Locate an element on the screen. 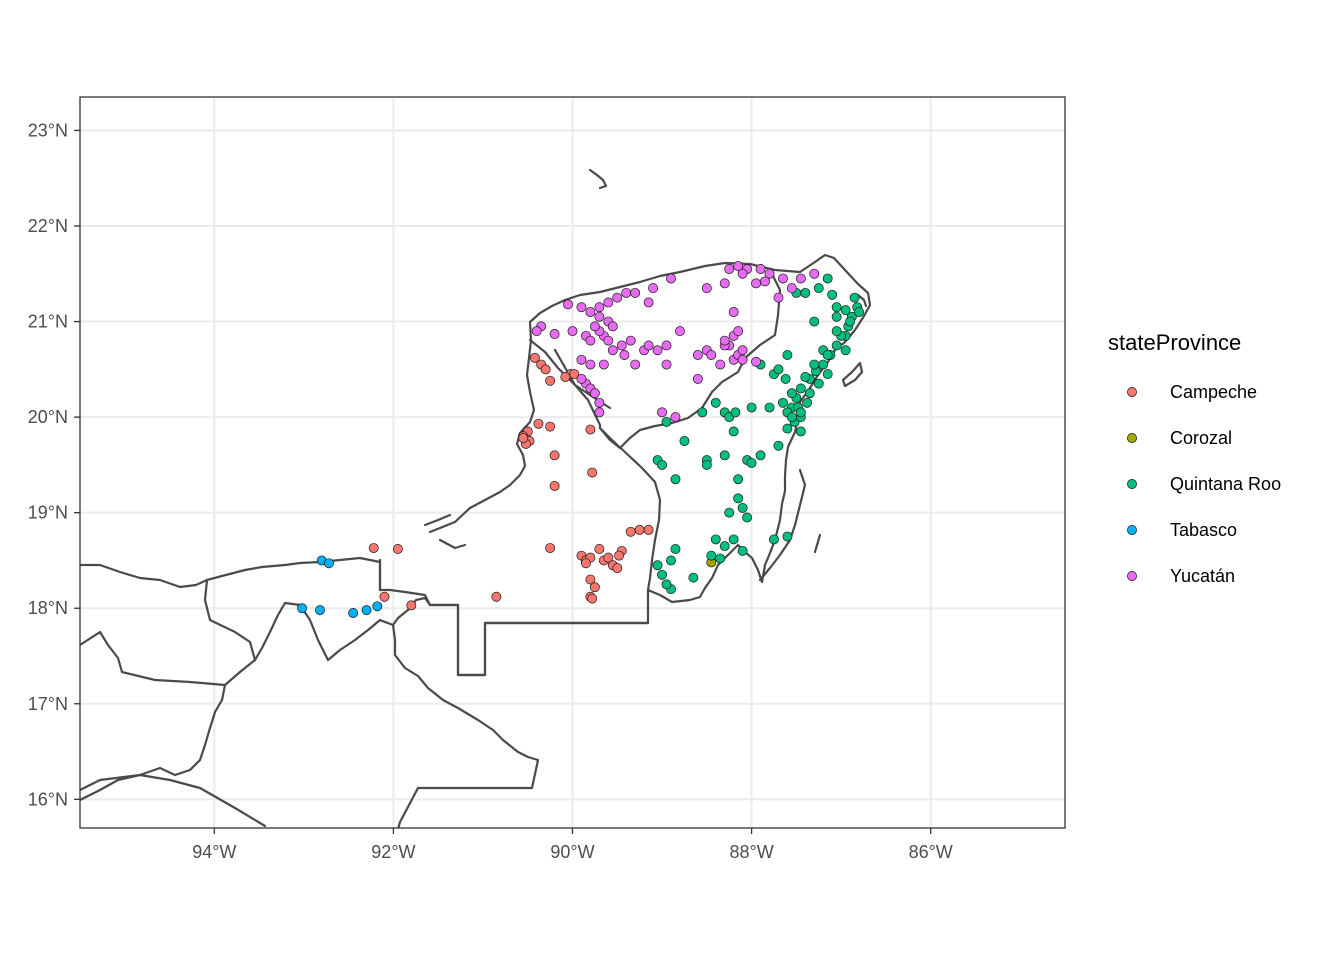 This screenshot has height=960, width=1344. rio-laguna is located at coordinates (452, 544).